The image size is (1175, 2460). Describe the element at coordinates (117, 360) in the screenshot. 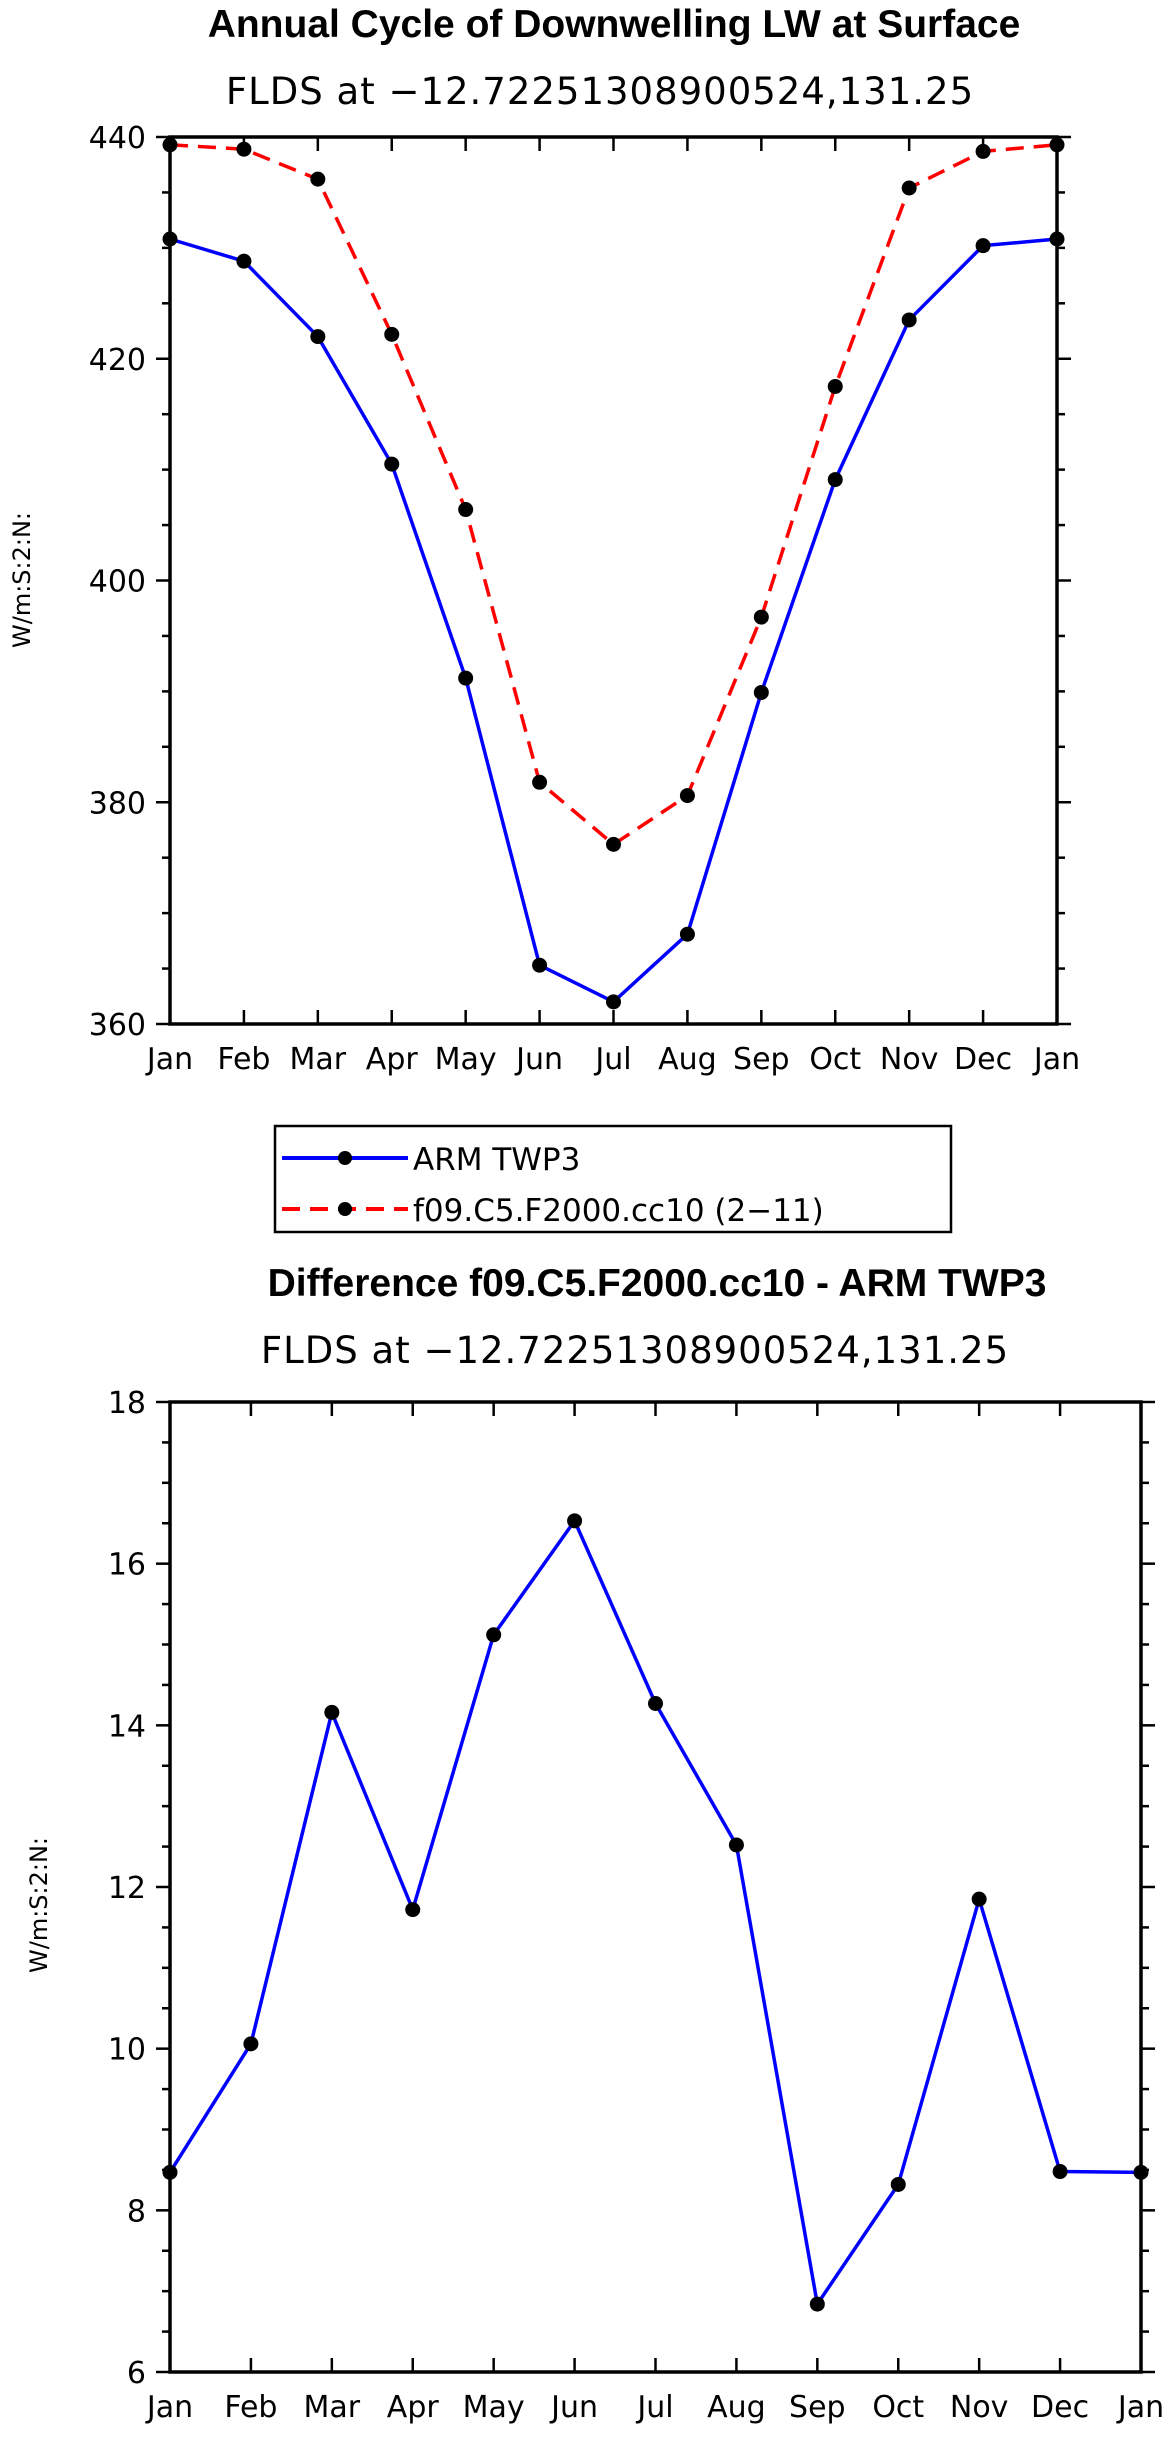

I see `chart1-y-tick-label: 420` at that location.